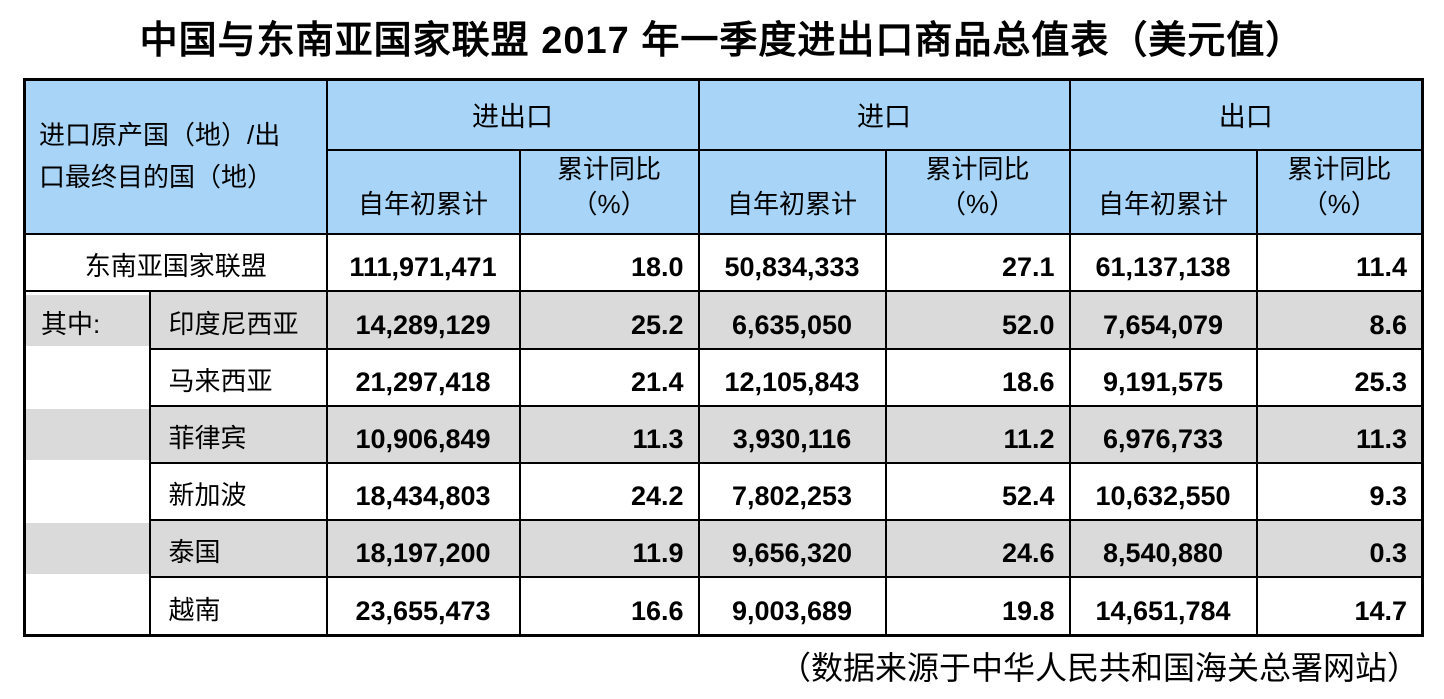 This screenshot has width=1444, height=699. What do you see at coordinates (609, 548) in the screenshot?
I see `value-cell: 11.9` at bounding box center [609, 548].